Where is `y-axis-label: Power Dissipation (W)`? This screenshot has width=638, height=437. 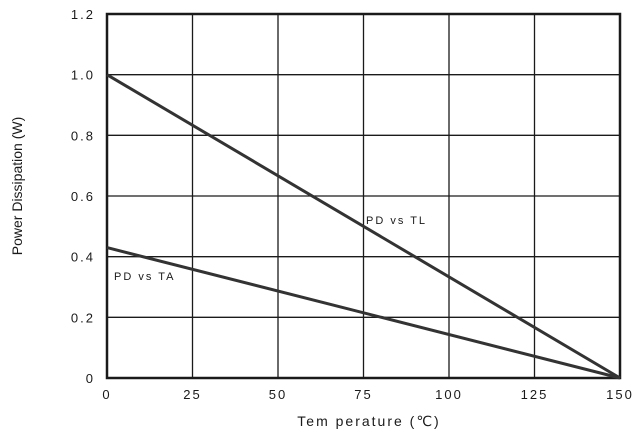
y-axis-label: Power Dissipation (W) is located at coordinates (17, 186).